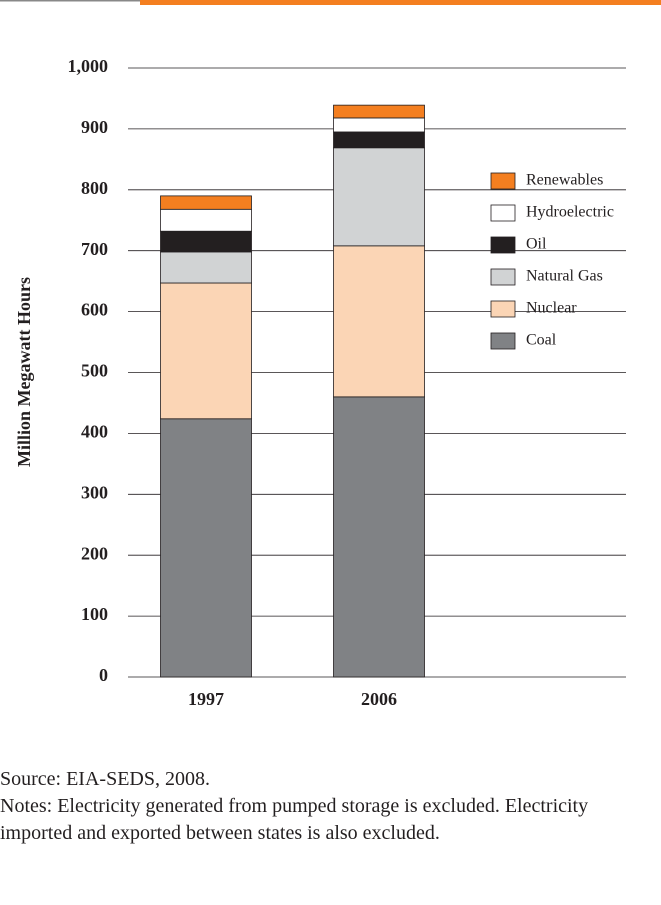 This screenshot has width=661, height=905. I want to click on legend-label: Nuclear, so click(551, 308).